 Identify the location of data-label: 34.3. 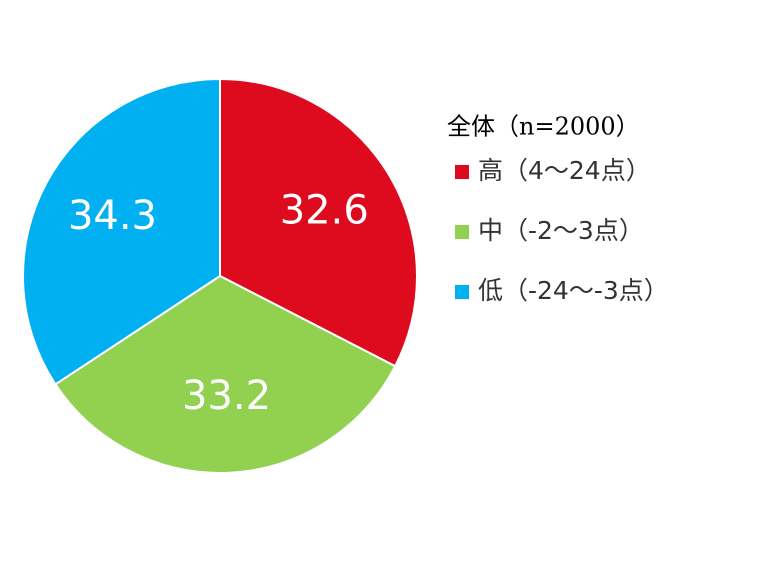
(112, 216).